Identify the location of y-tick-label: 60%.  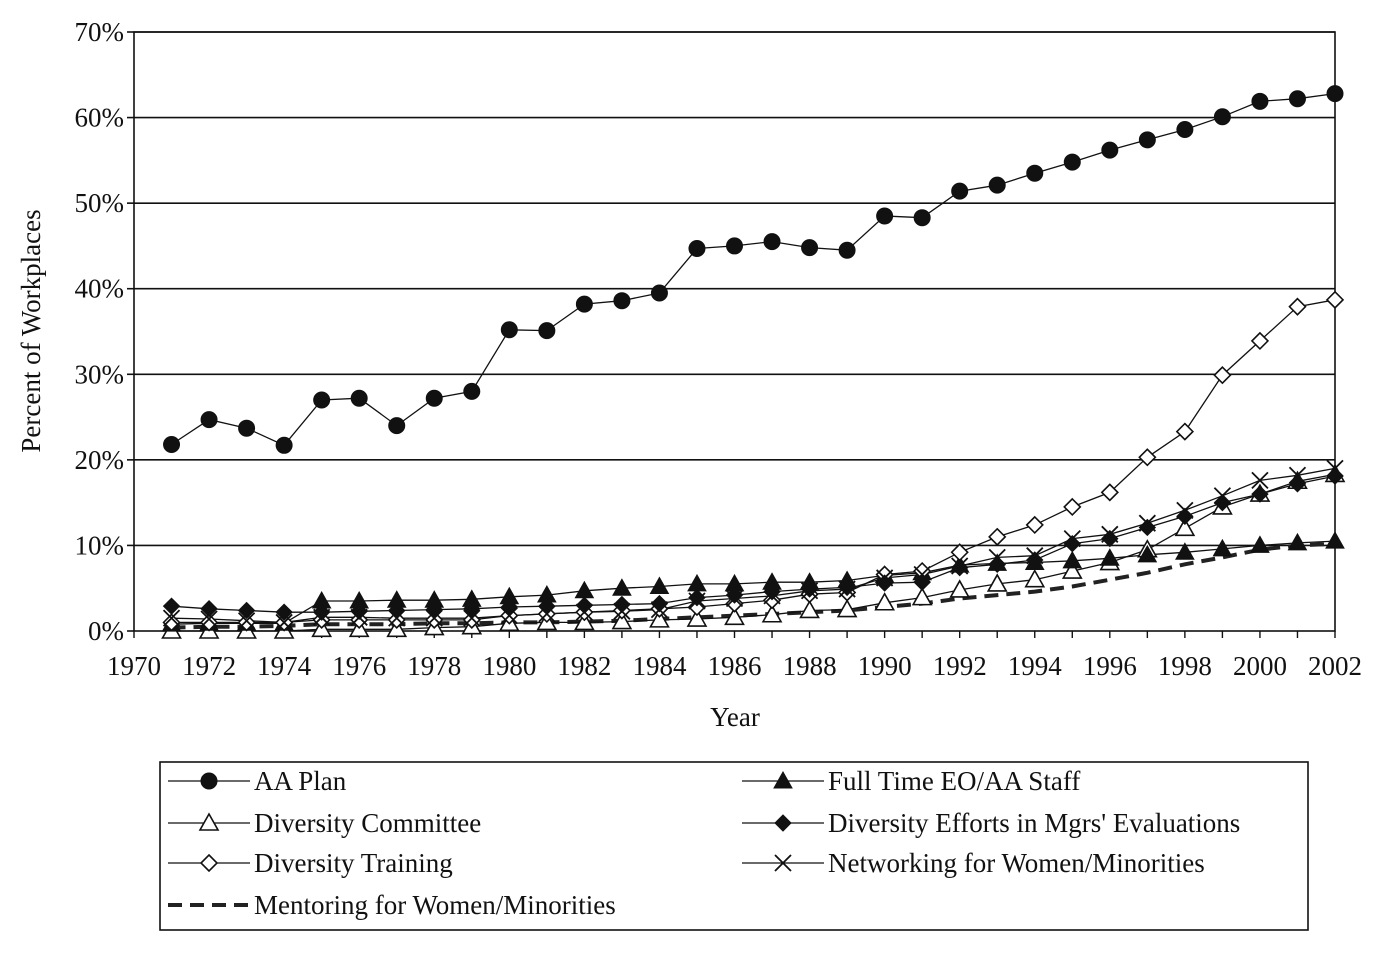
(100, 118).